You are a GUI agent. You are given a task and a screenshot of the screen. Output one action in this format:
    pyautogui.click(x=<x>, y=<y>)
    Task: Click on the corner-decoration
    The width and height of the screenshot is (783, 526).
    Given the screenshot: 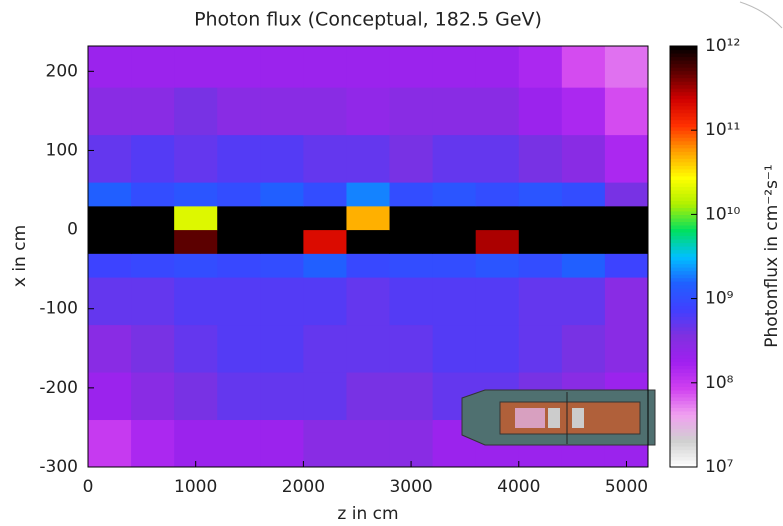 What is the action you would take?
    pyautogui.click(x=761, y=15)
    